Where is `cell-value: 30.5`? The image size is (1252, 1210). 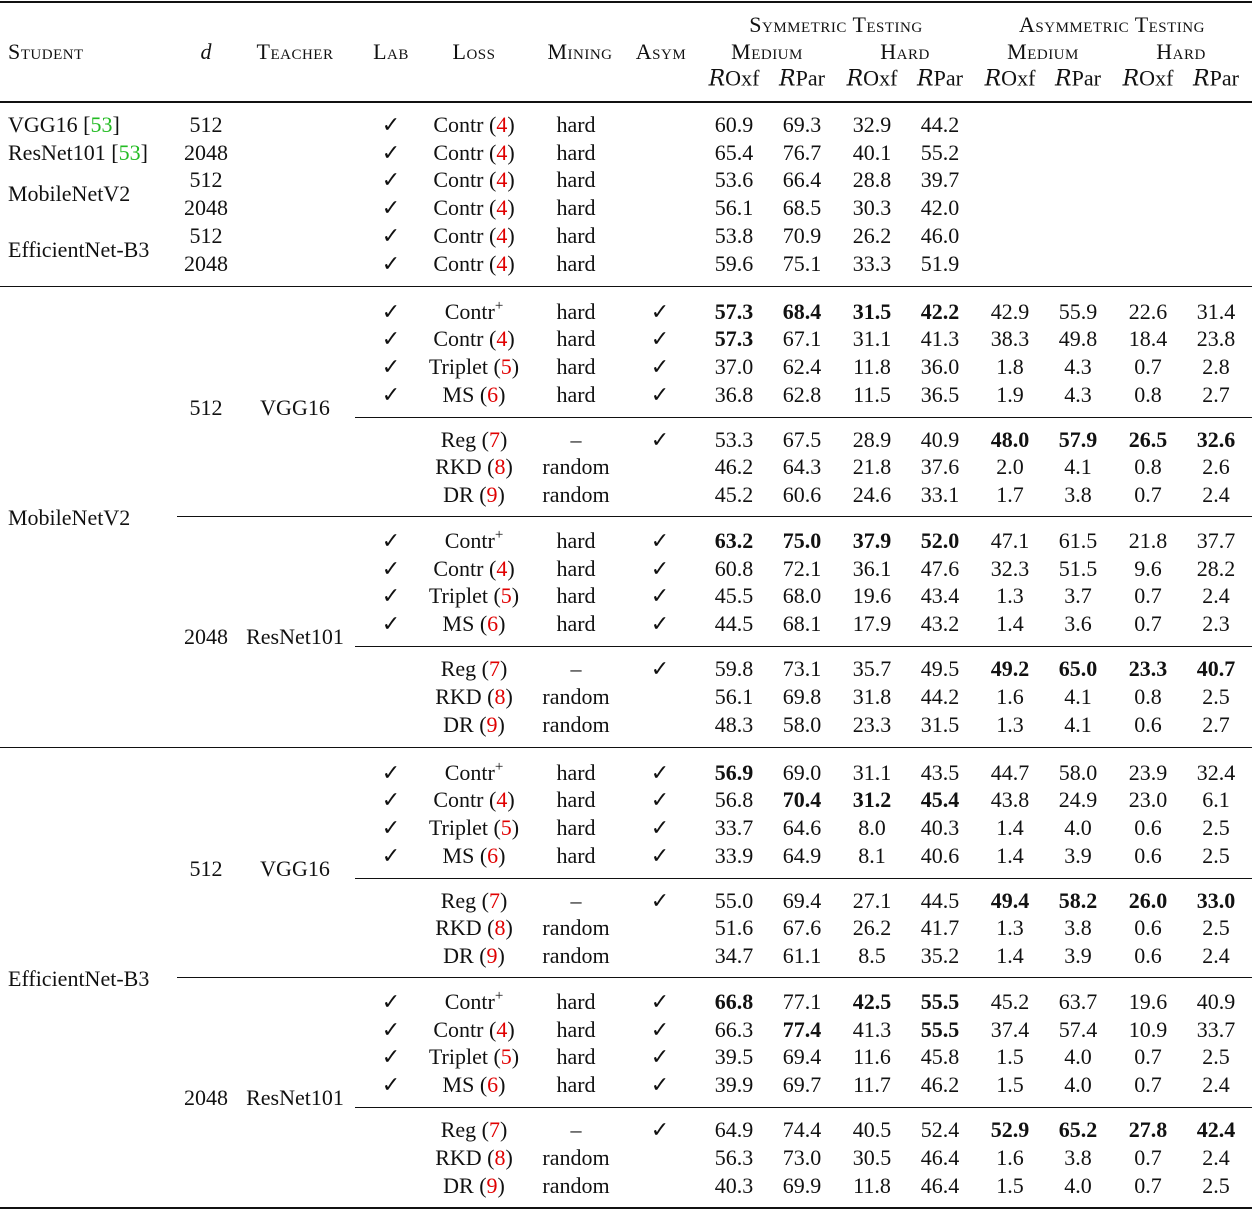
cell-value: 30.5 is located at coordinates (872, 1157).